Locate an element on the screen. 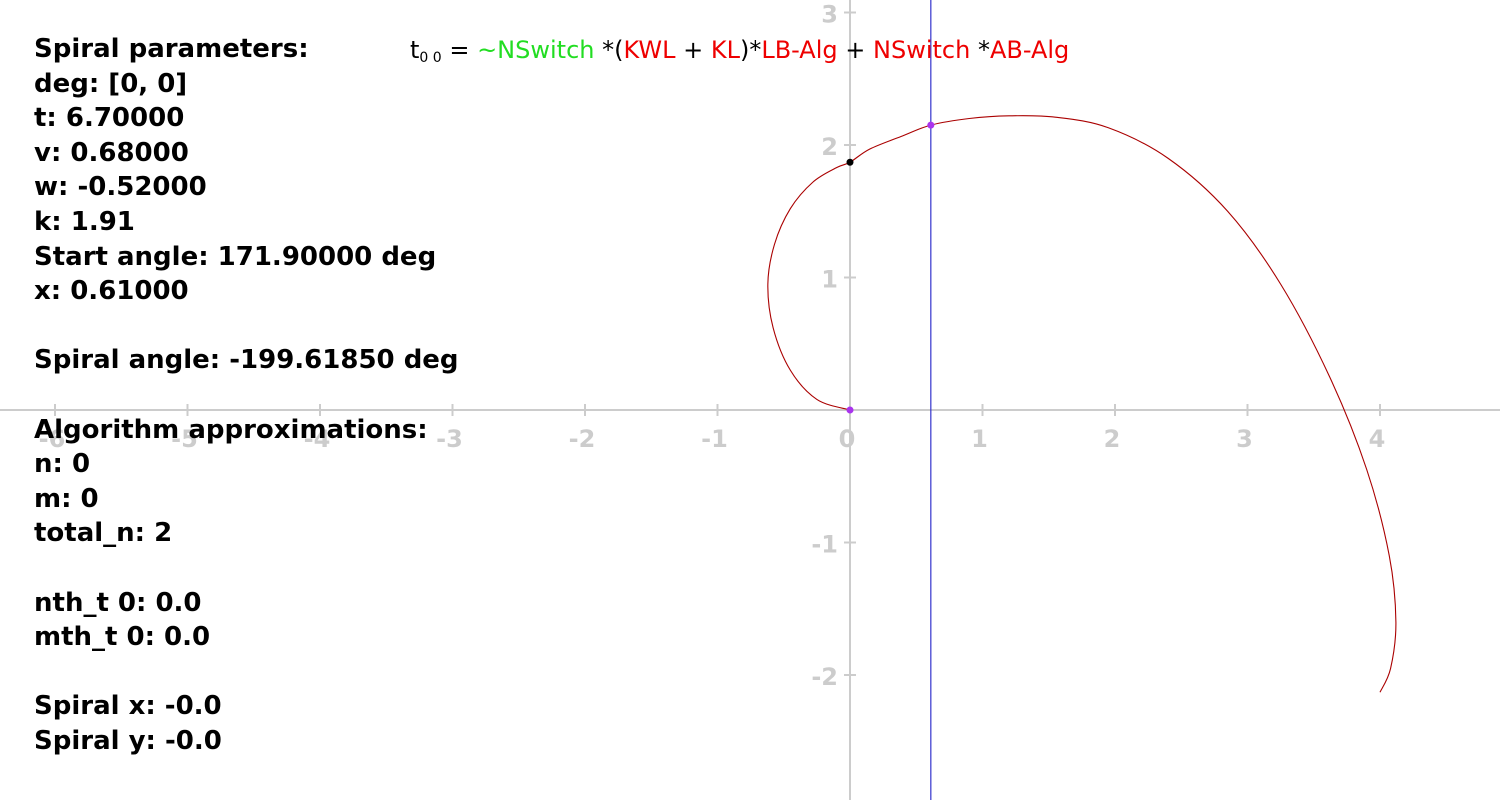 This screenshot has width=1500, height=800. info-line: Spiral angle: -199.61850 deg is located at coordinates (246, 360).